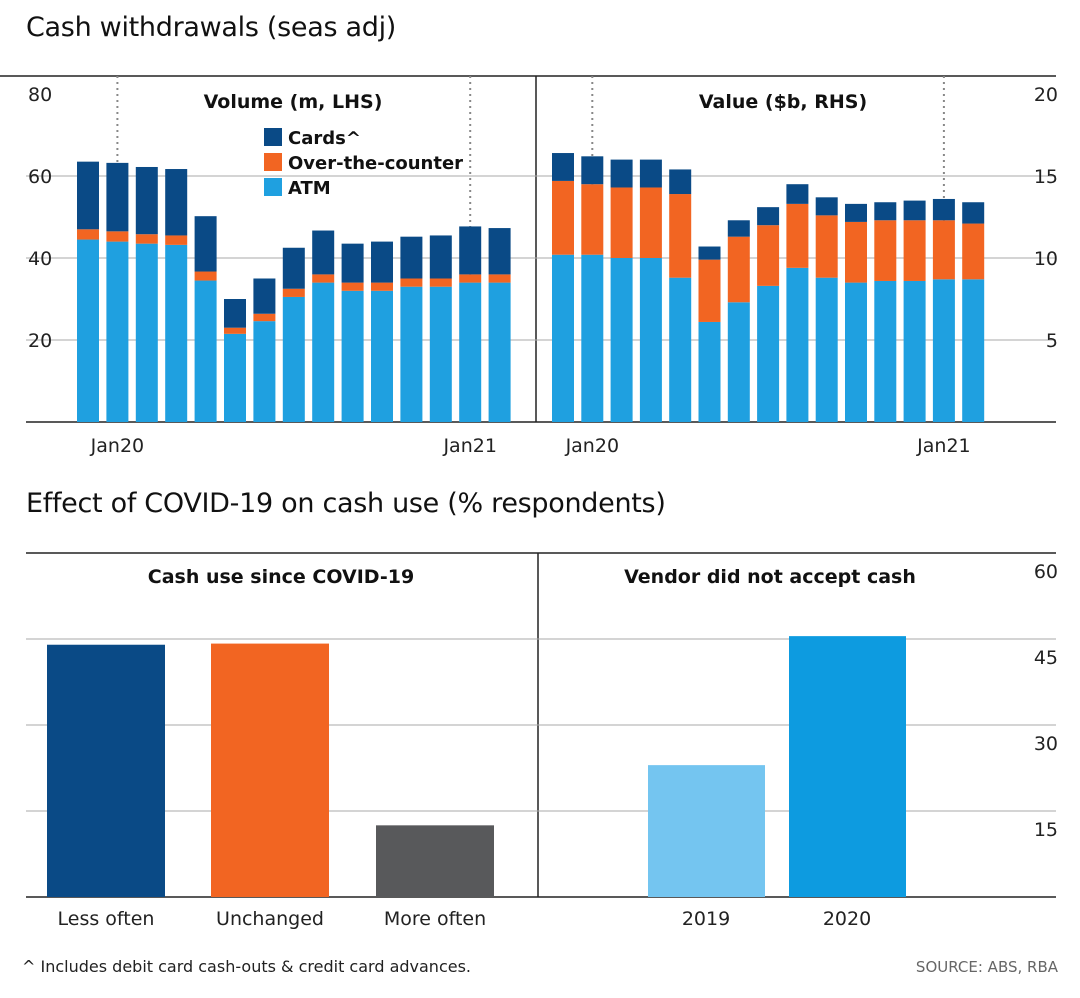 This screenshot has width=1080, height=998. I want to click on legend-label: ATM, so click(309, 188).